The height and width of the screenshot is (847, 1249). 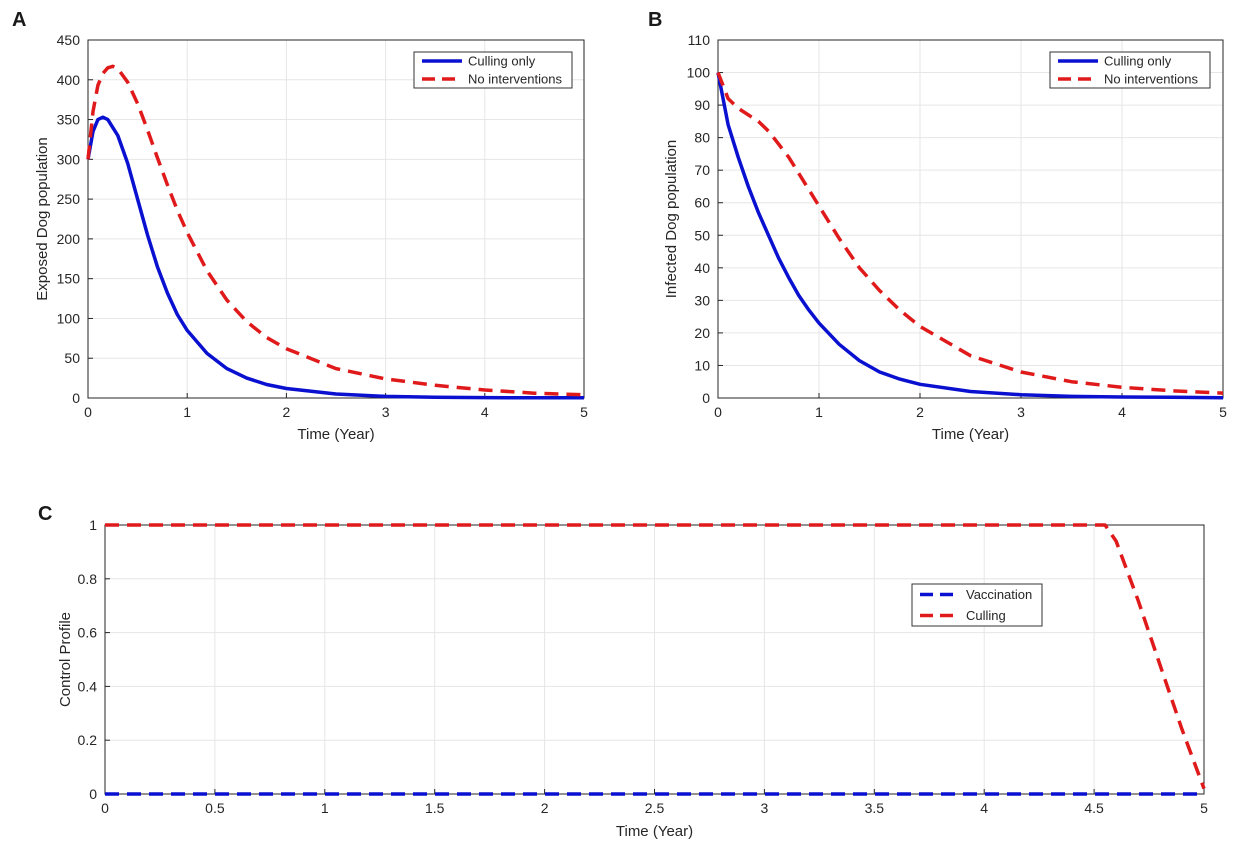 I want to click on y-tick-label: 0.4, so click(x=88, y=686).